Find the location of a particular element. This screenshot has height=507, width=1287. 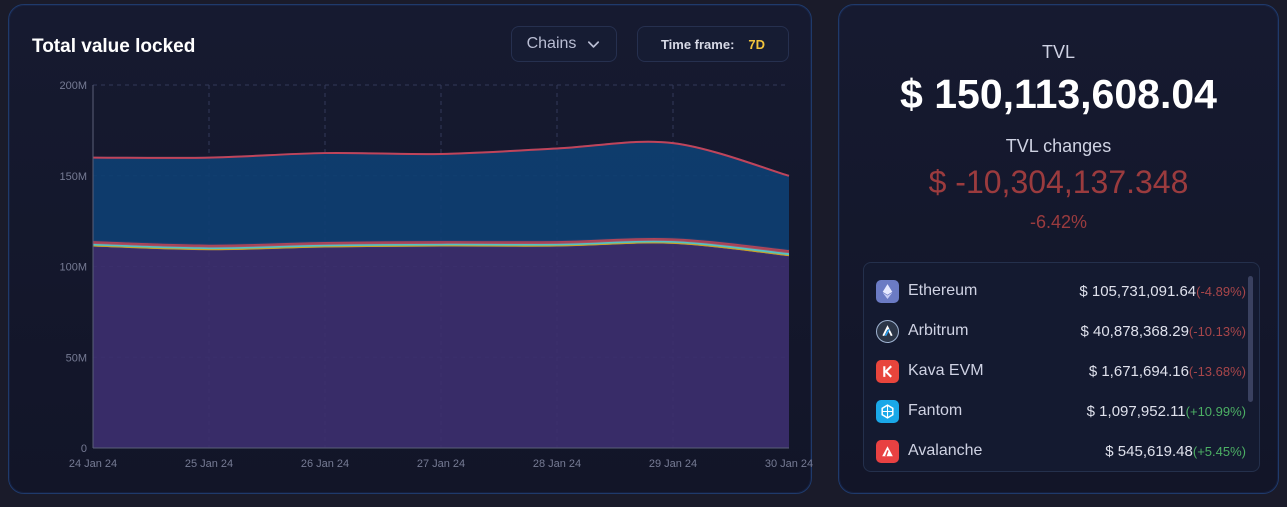

chain-amount: $ 40,878,368.29 is located at coordinates (1134, 331).